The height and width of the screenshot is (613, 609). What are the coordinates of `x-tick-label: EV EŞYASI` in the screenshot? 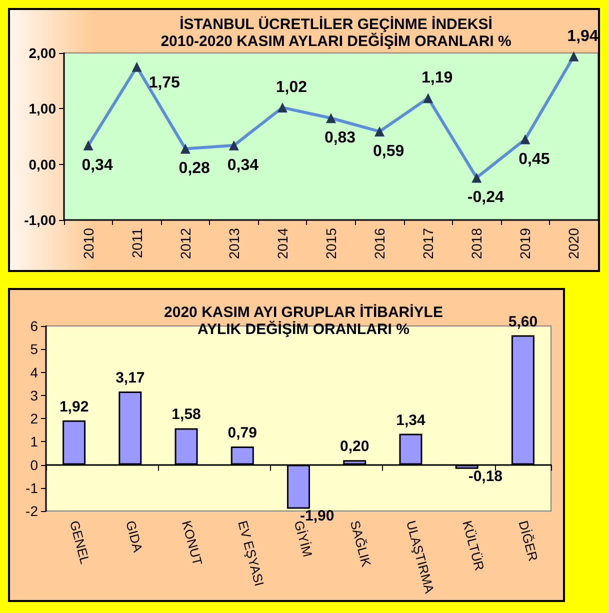 It's located at (251, 553).